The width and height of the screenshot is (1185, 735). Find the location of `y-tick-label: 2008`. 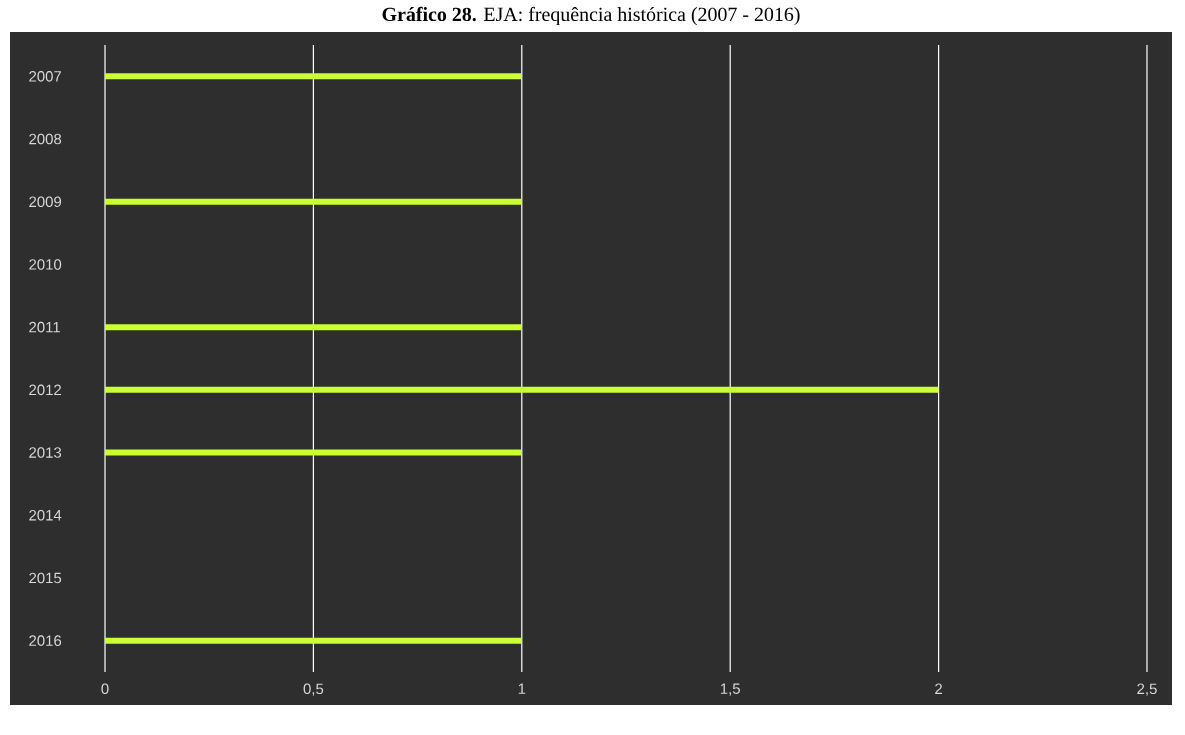

y-tick-label: 2008 is located at coordinates (45, 139).